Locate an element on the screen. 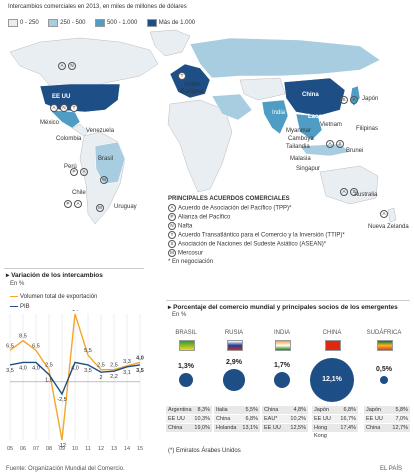  partners-table: China 4,8% EAU* 10,2% EE UU 12,5% is located at coordinates (285, 419).